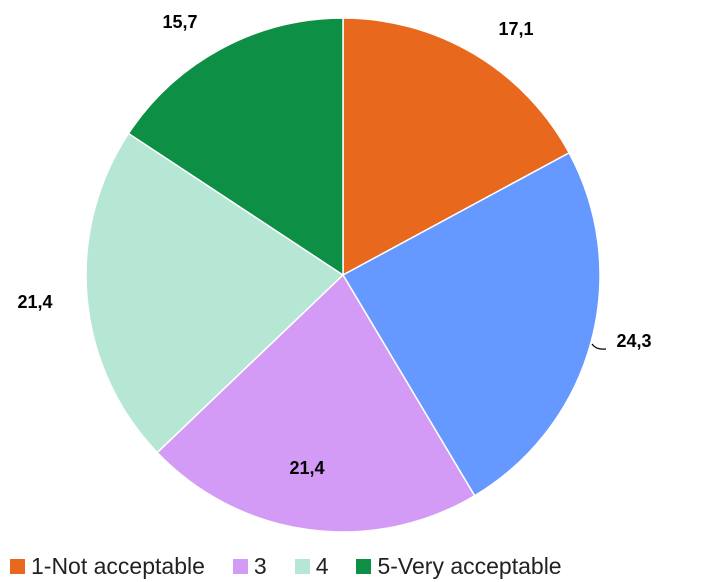  Describe the element at coordinates (260, 565) in the screenshot. I see `legend-label: 3` at that location.